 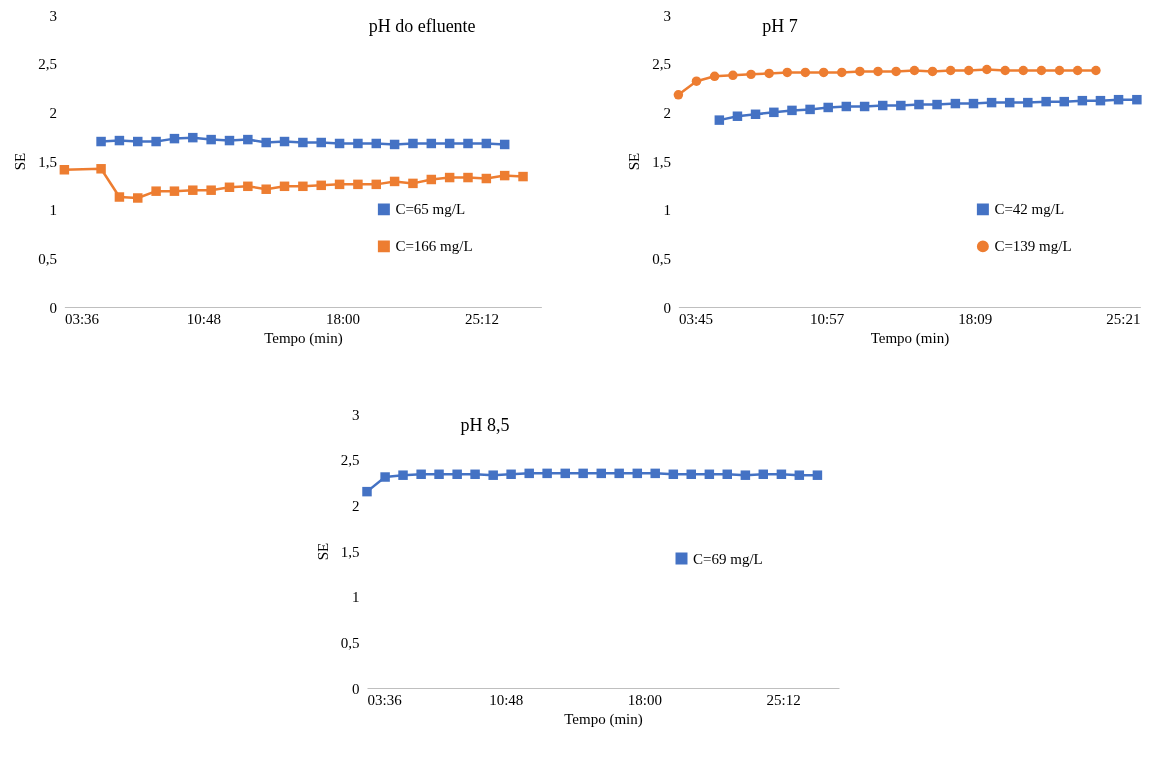 I want to click on chart-title: pH 8,5, so click(x=485, y=425).